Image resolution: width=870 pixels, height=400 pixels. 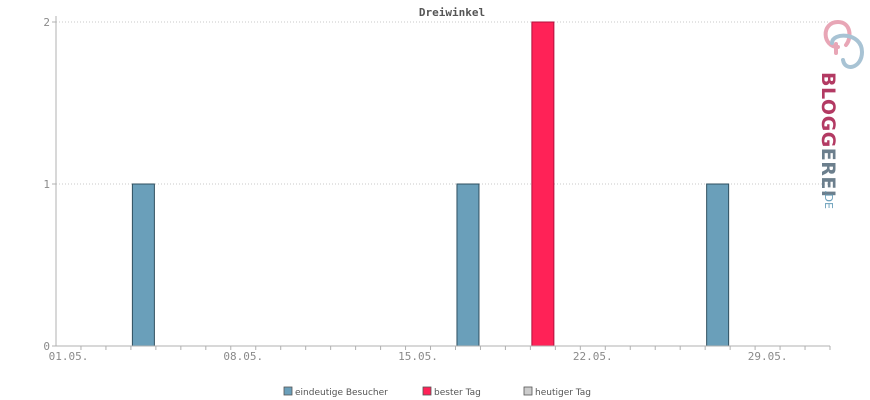 What do you see at coordinates (828, 110) in the screenshot?
I see `logo-text-pink: BLOGG` at bounding box center [828, 110].